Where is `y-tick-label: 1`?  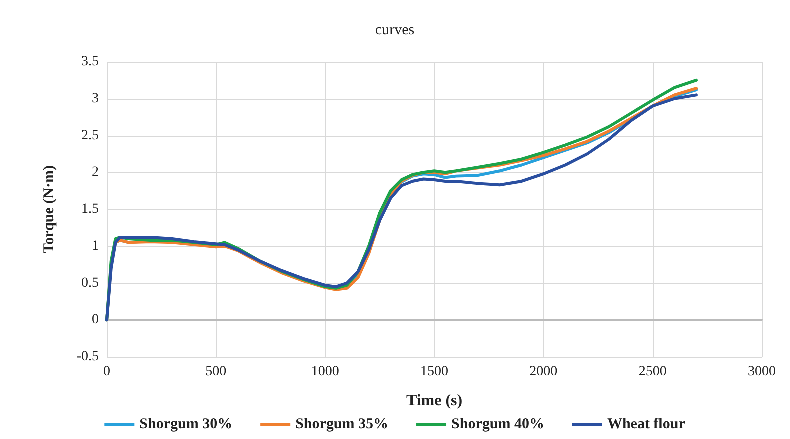
y-tick-label: 1 is located at coordinates (95, 246).